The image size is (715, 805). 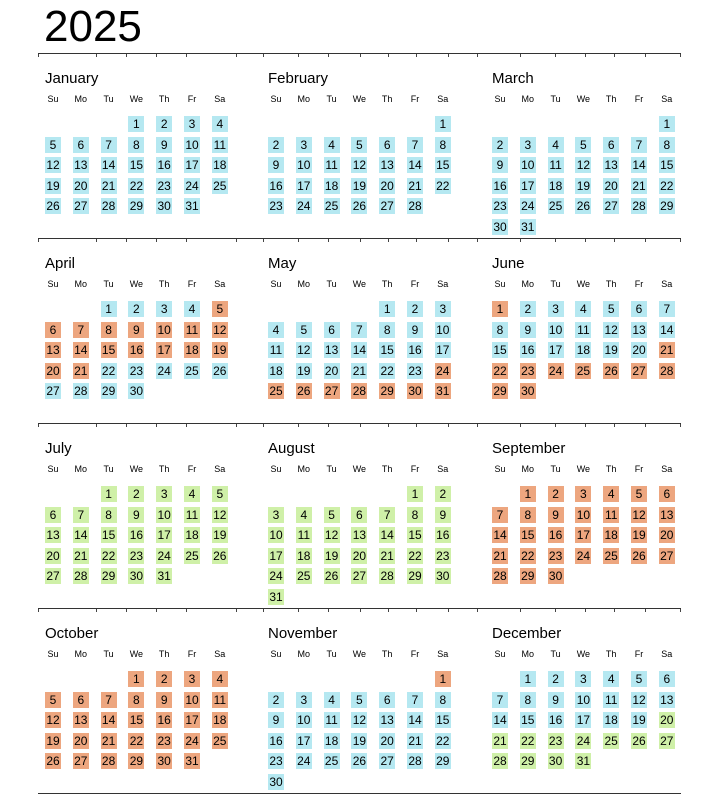 What do you see at coordinates (219, 494) in the screenshot?
I see `day-cell: 5` at bounding box center [219, 494].